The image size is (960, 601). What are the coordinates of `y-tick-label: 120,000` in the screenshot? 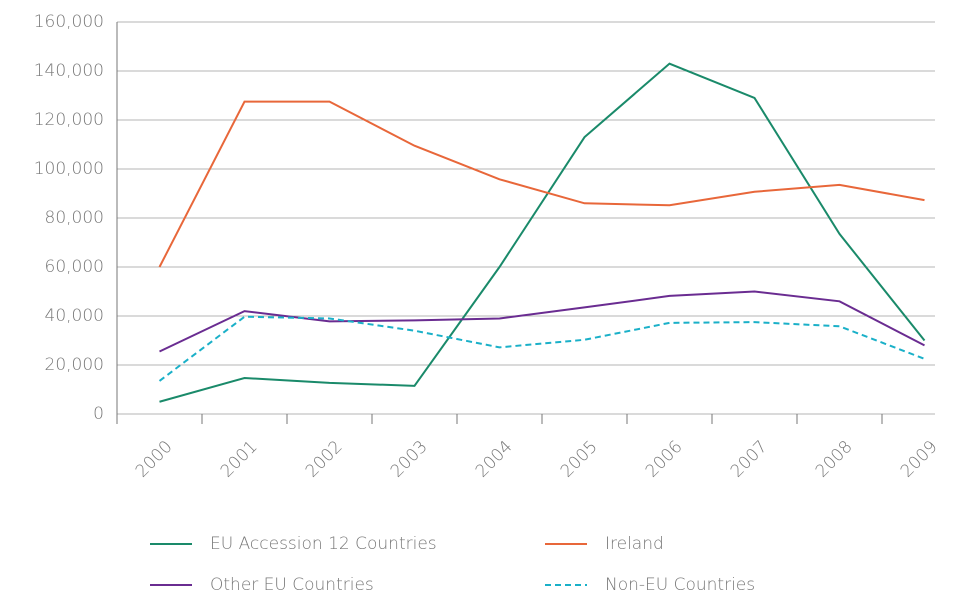 It's located at (69, 120).